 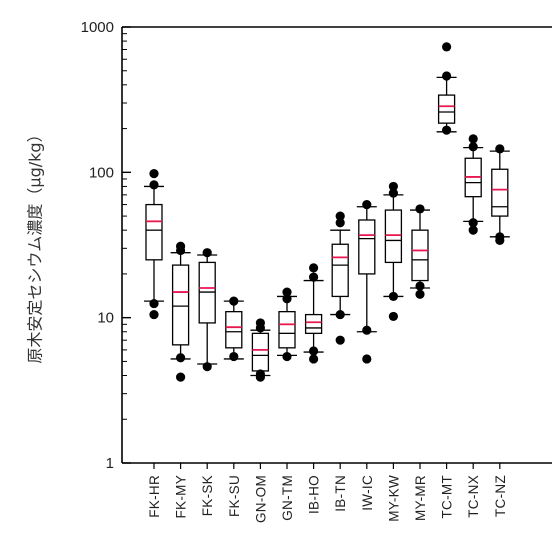 What do you see at coordinates (446, 88) in the screenshot?
I see `box-tc-mt` at bounding box center [446, 88].